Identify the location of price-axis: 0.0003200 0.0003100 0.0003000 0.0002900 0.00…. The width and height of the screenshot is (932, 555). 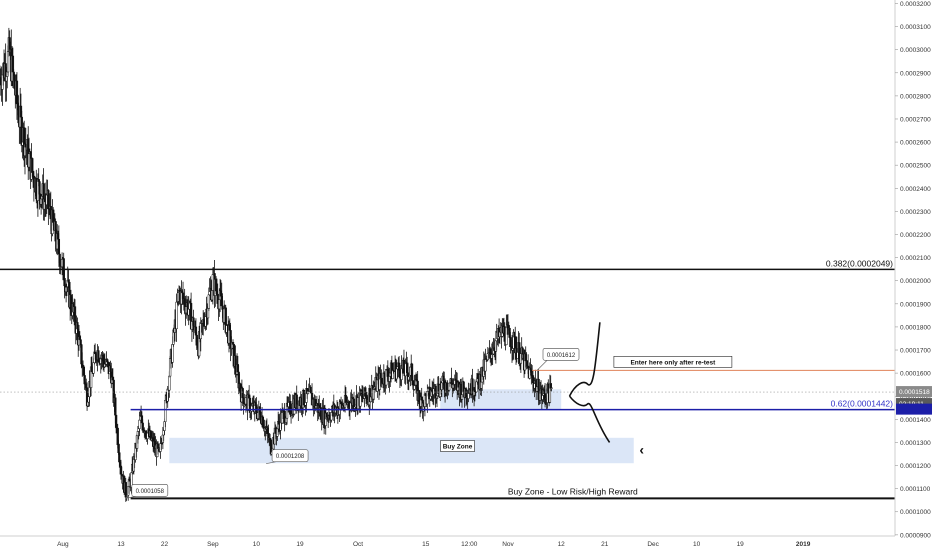
(913, 269).